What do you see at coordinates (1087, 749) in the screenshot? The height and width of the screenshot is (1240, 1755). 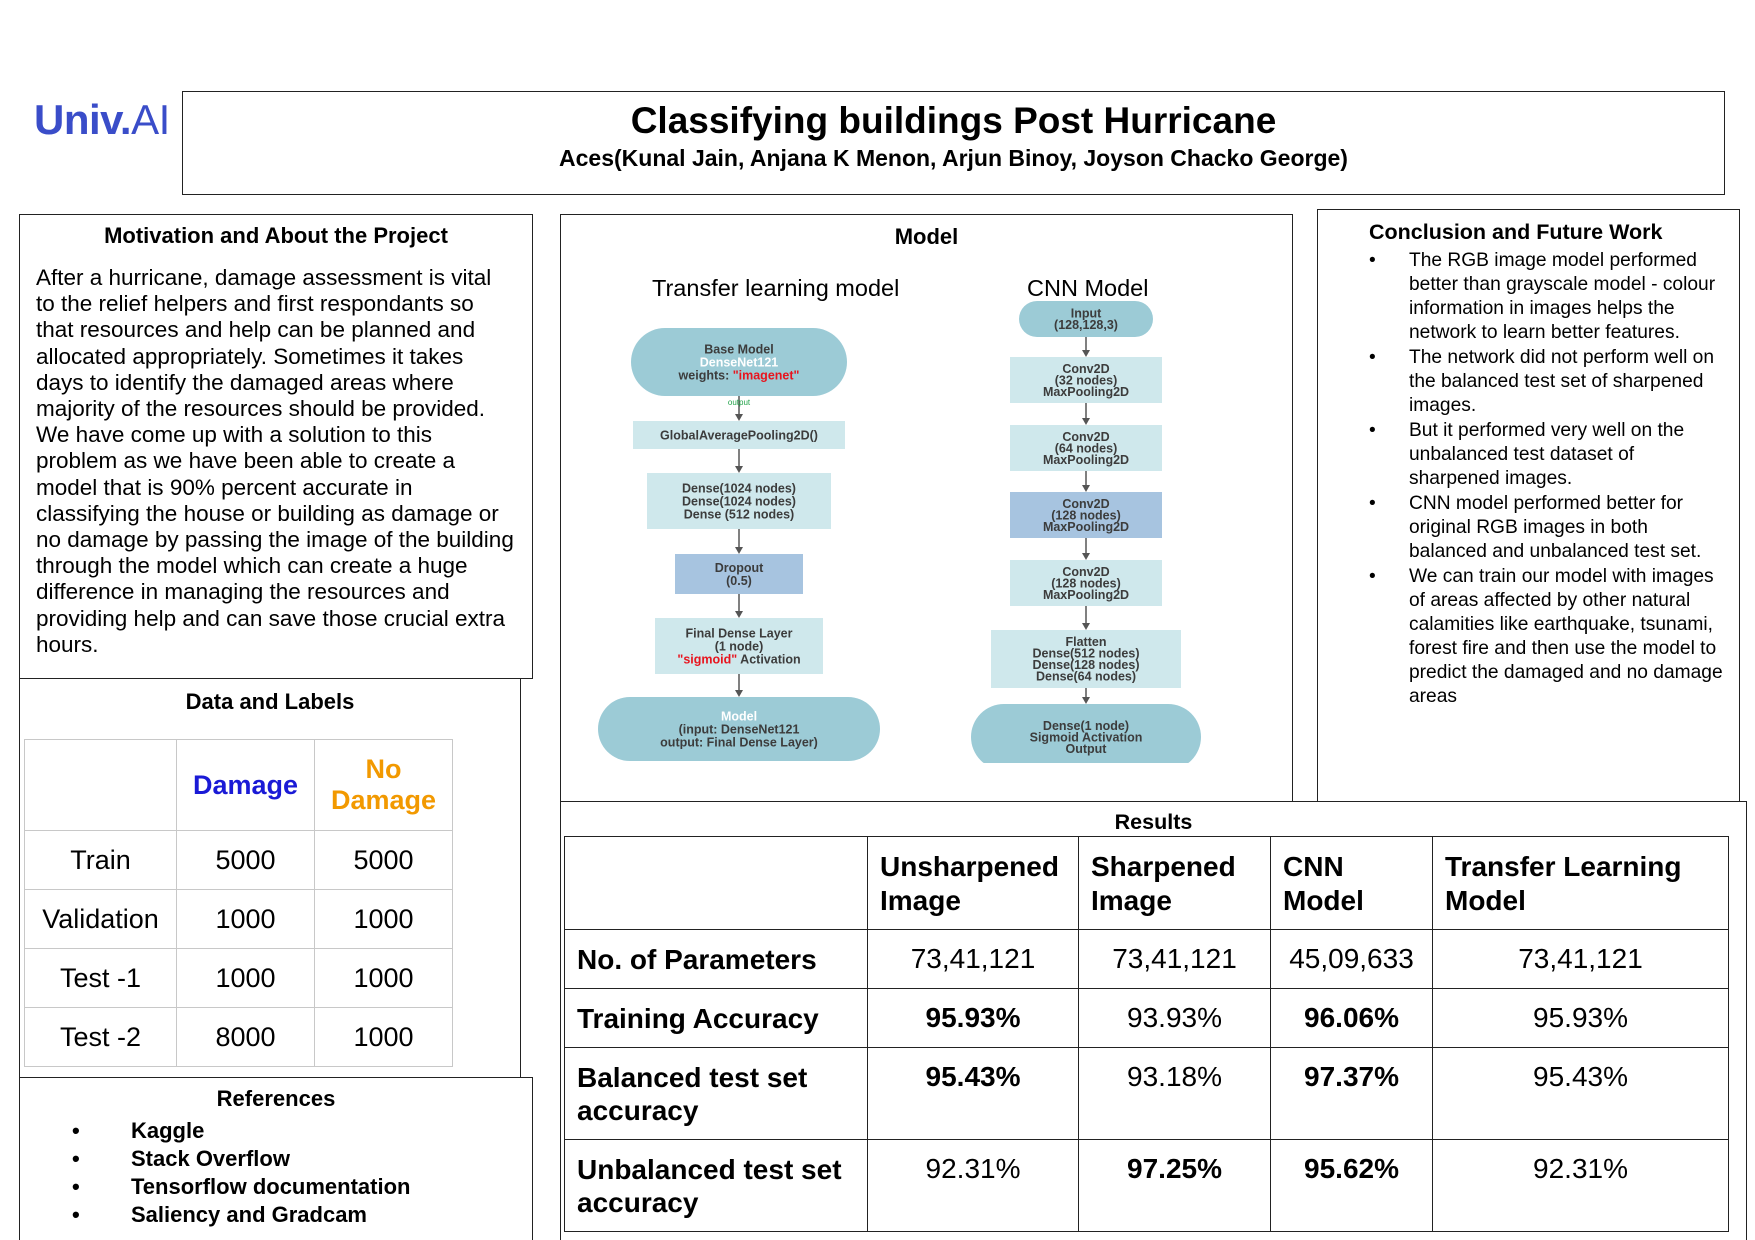 I see `cnn-node-6-label: Output` at bounding box center [1087, 749].